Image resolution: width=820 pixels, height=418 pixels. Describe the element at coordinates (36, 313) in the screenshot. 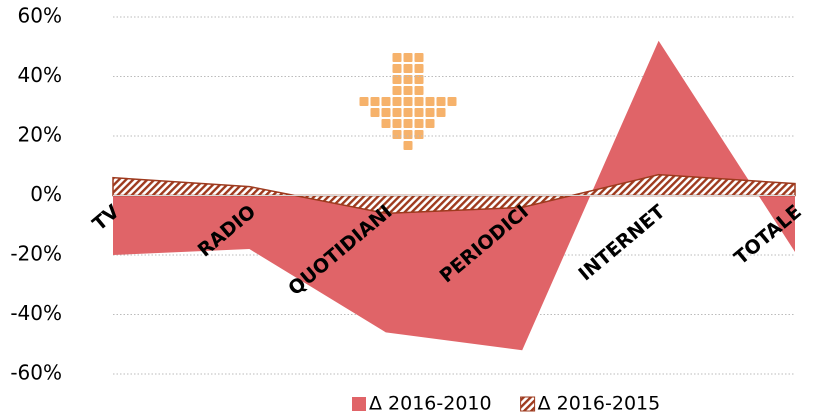

I see `y-tick-label: -40%` at that location.